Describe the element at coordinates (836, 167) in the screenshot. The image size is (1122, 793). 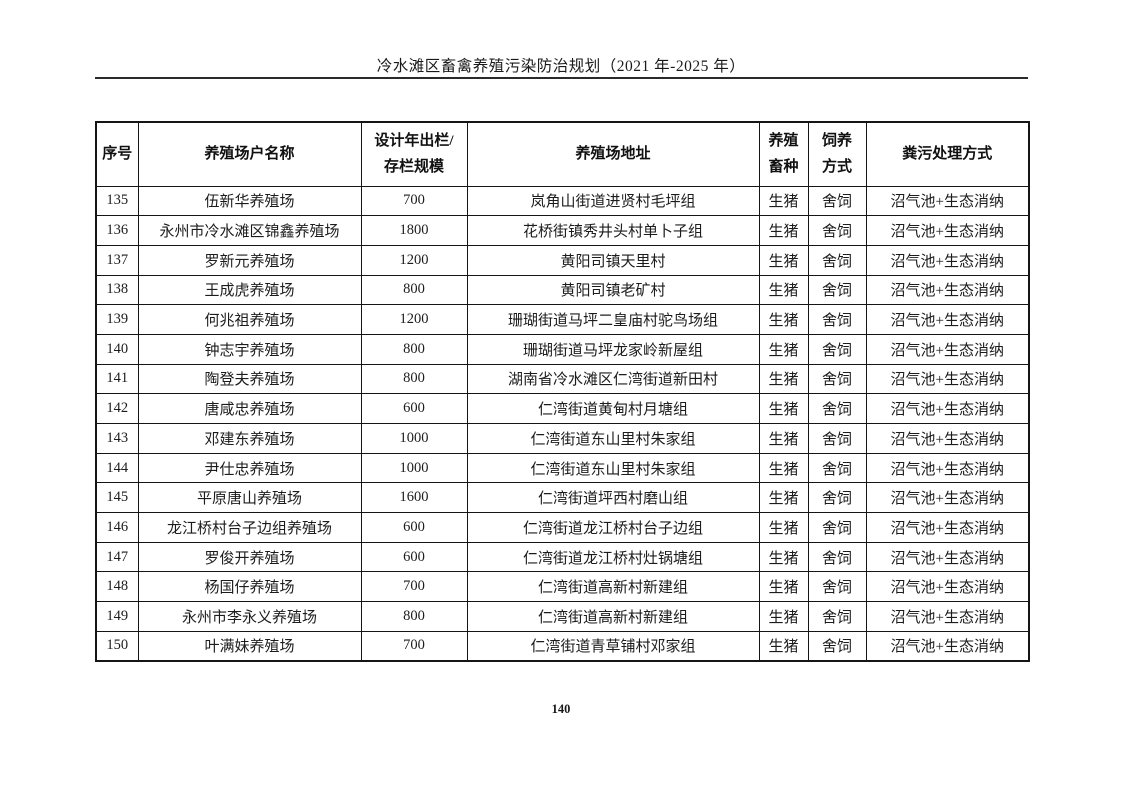
I see `header-method-line2: 方式` at that location.